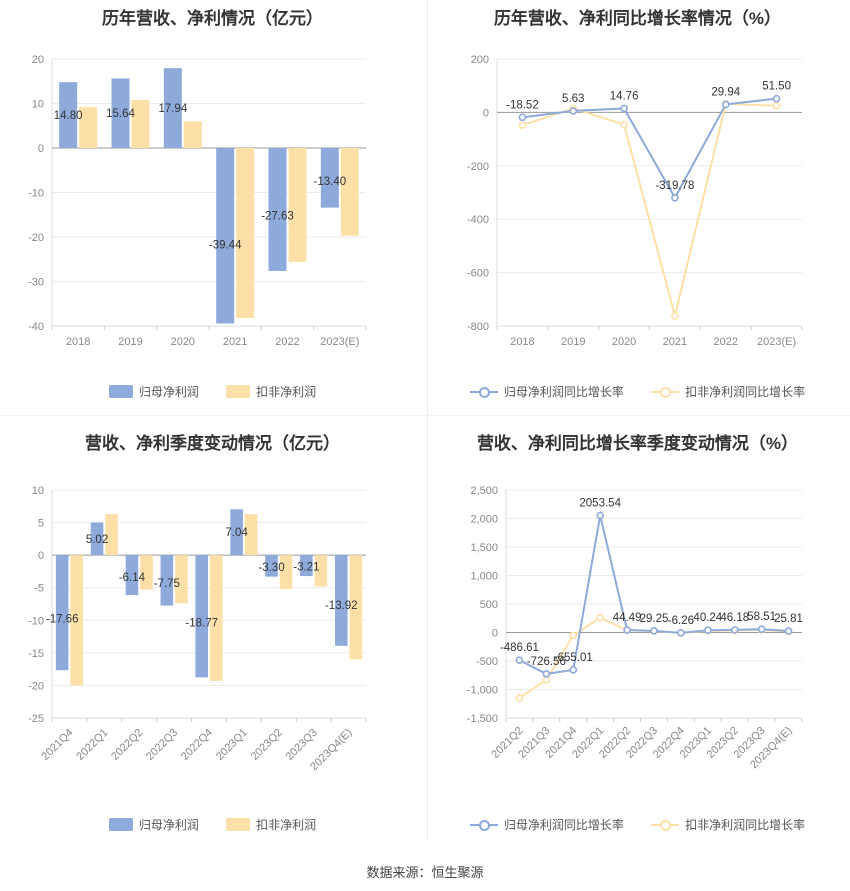  Describe the element at coordinates (522, 105) in the screenshot. I see `data-label: -18.52` at that location.